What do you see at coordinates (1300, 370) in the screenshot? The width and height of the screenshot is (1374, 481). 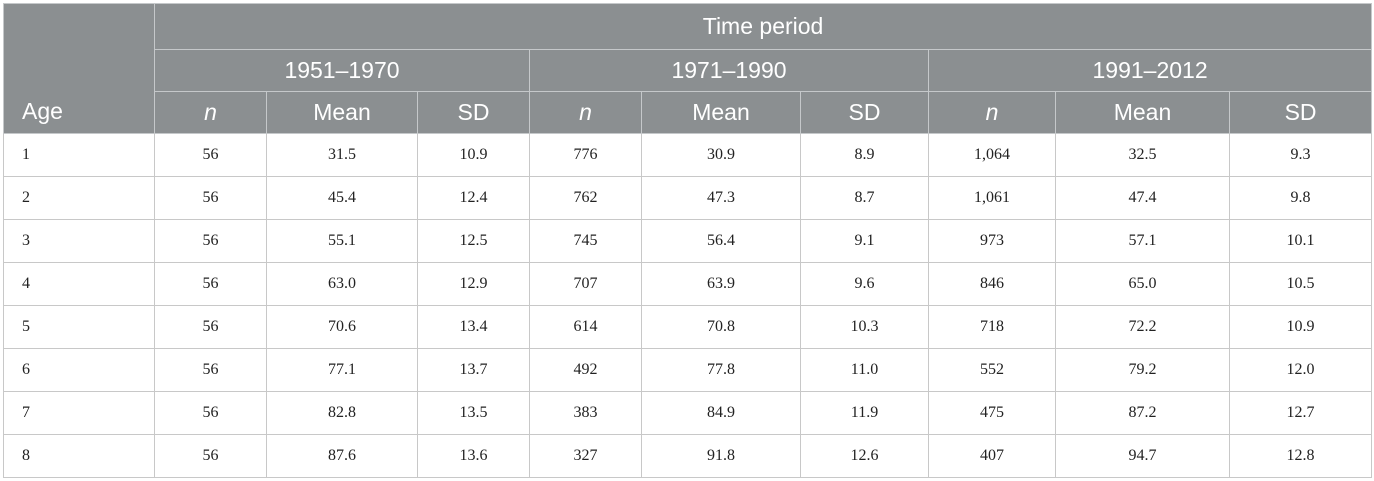 I see `sd-cell: 12.0` at bounding box center [1300, 370].